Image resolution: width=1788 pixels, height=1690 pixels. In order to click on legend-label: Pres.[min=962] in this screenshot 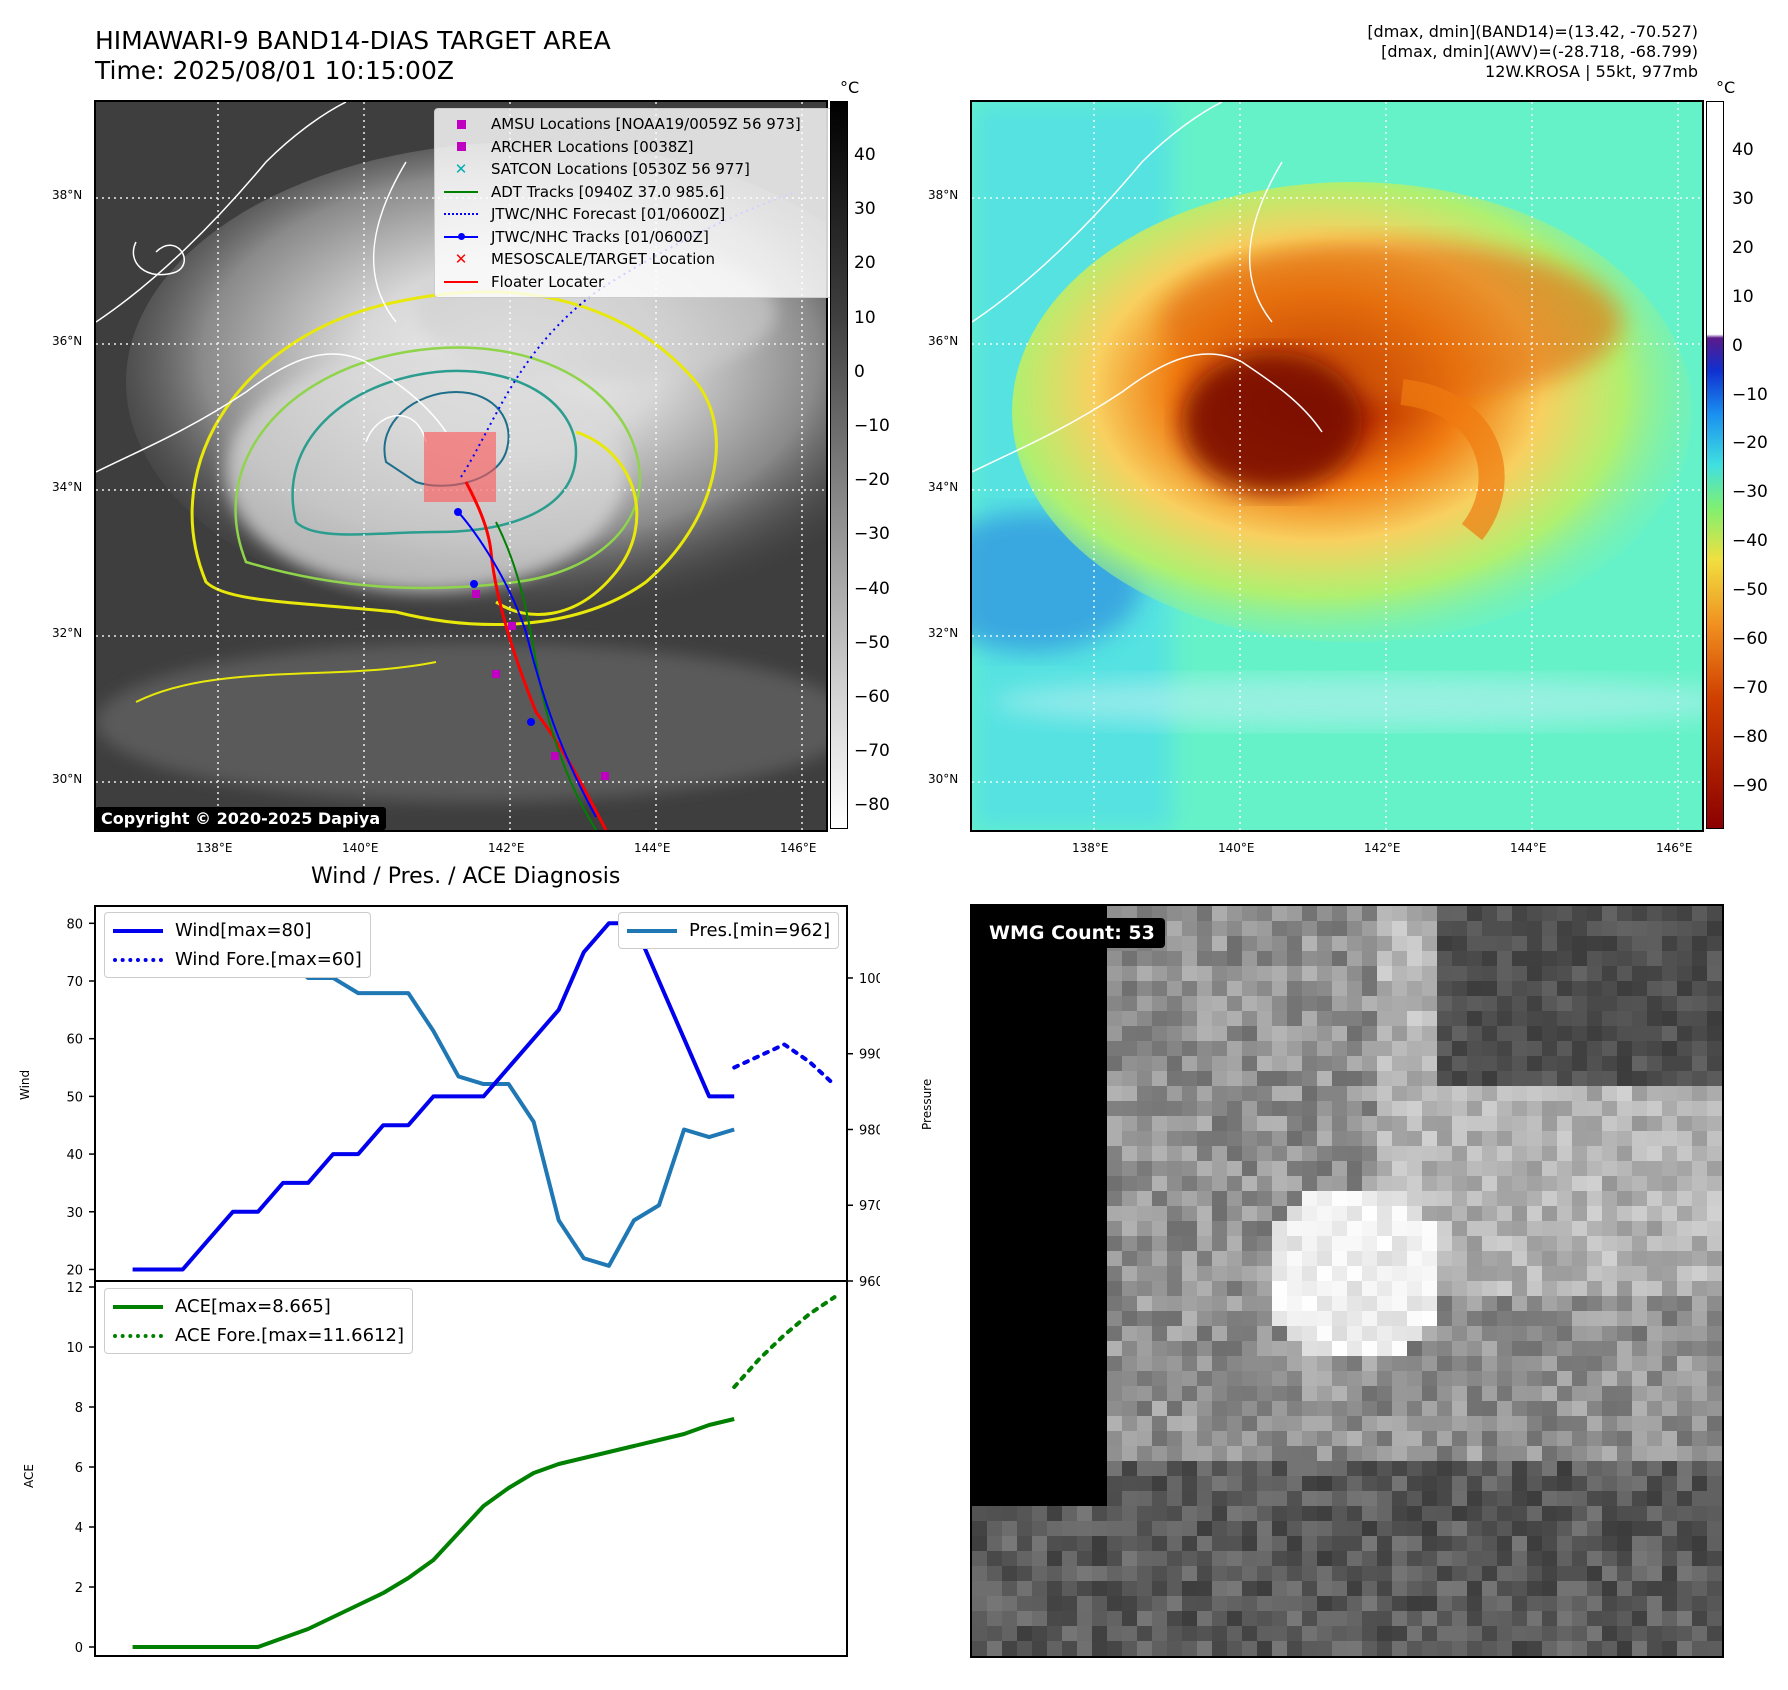, I will do `click(760, 930)`.